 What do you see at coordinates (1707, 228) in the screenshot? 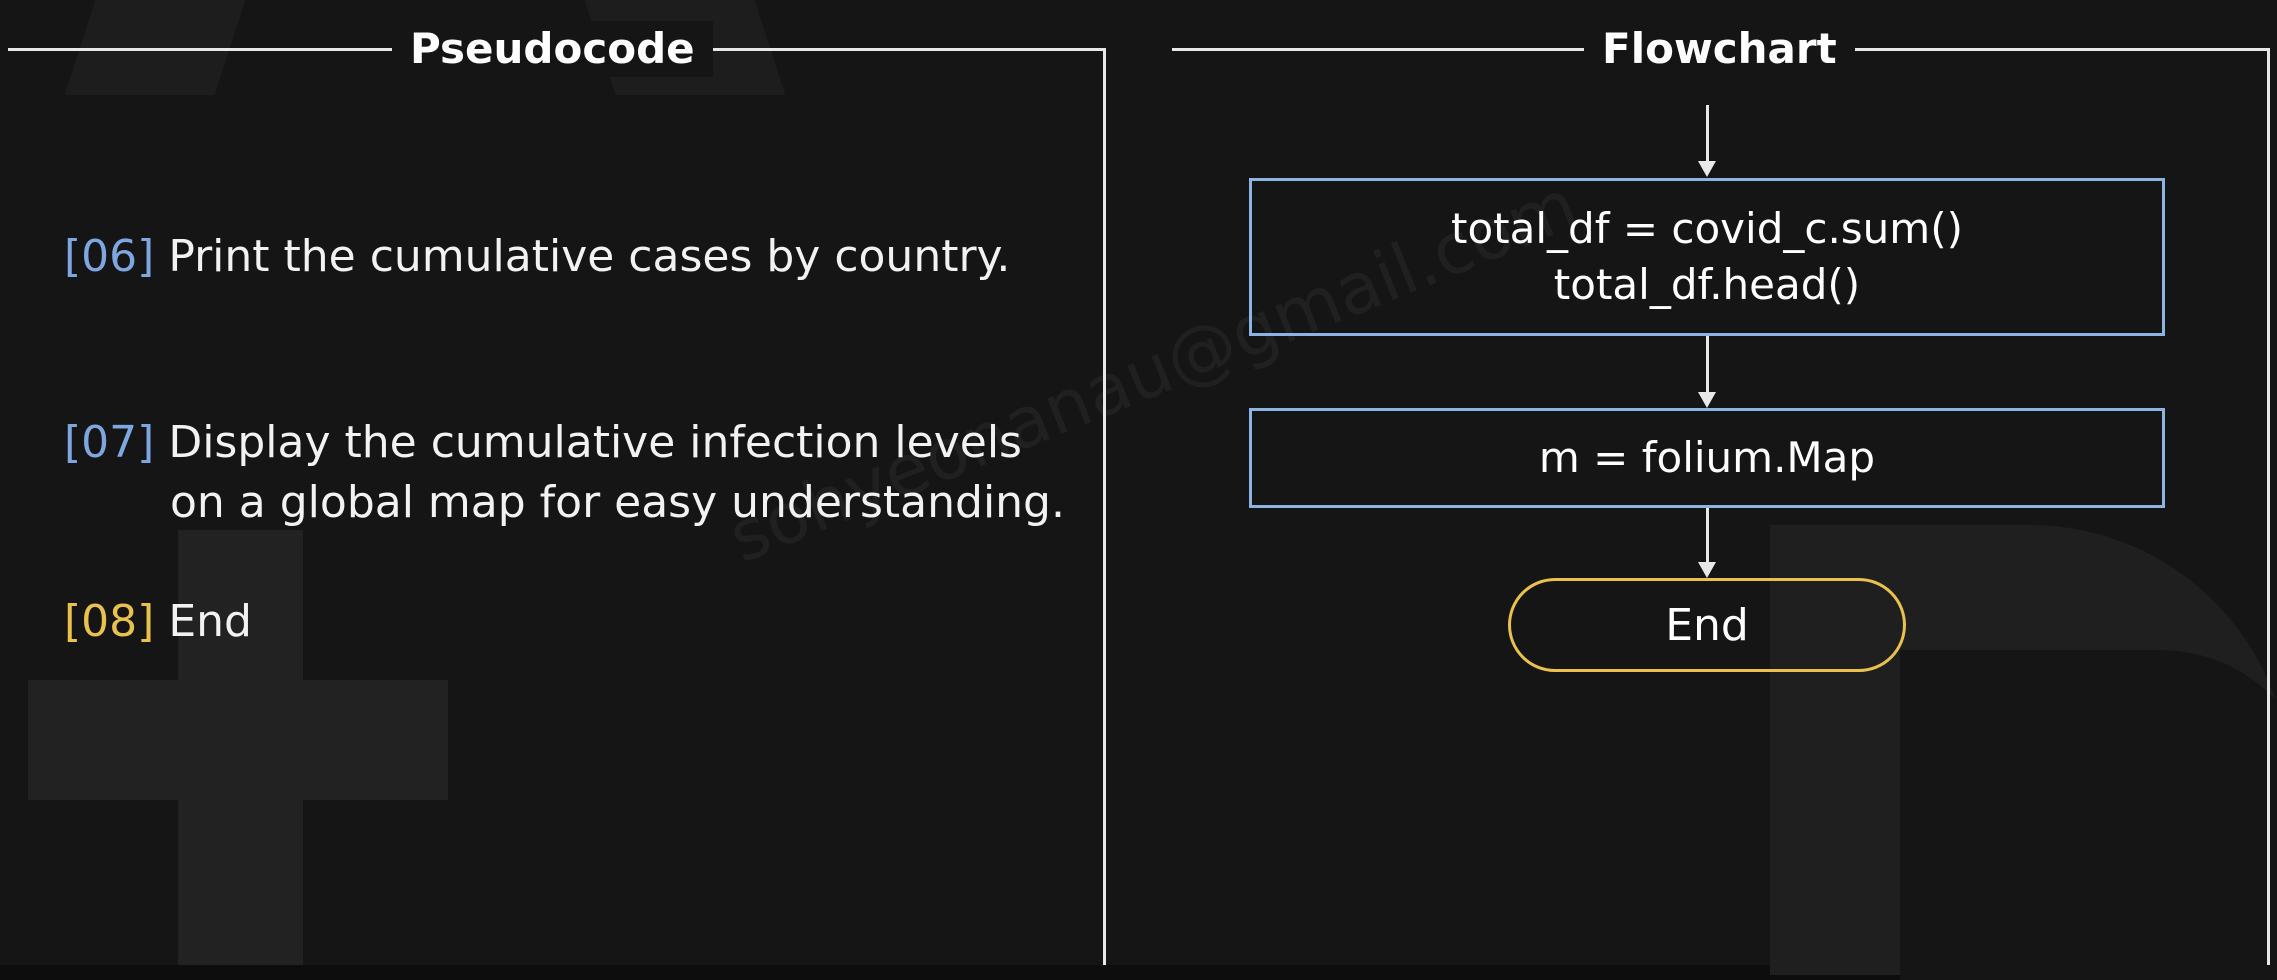
I see `process-line: total_df = covid_c.sum()` at bounding box center [1707, 228].